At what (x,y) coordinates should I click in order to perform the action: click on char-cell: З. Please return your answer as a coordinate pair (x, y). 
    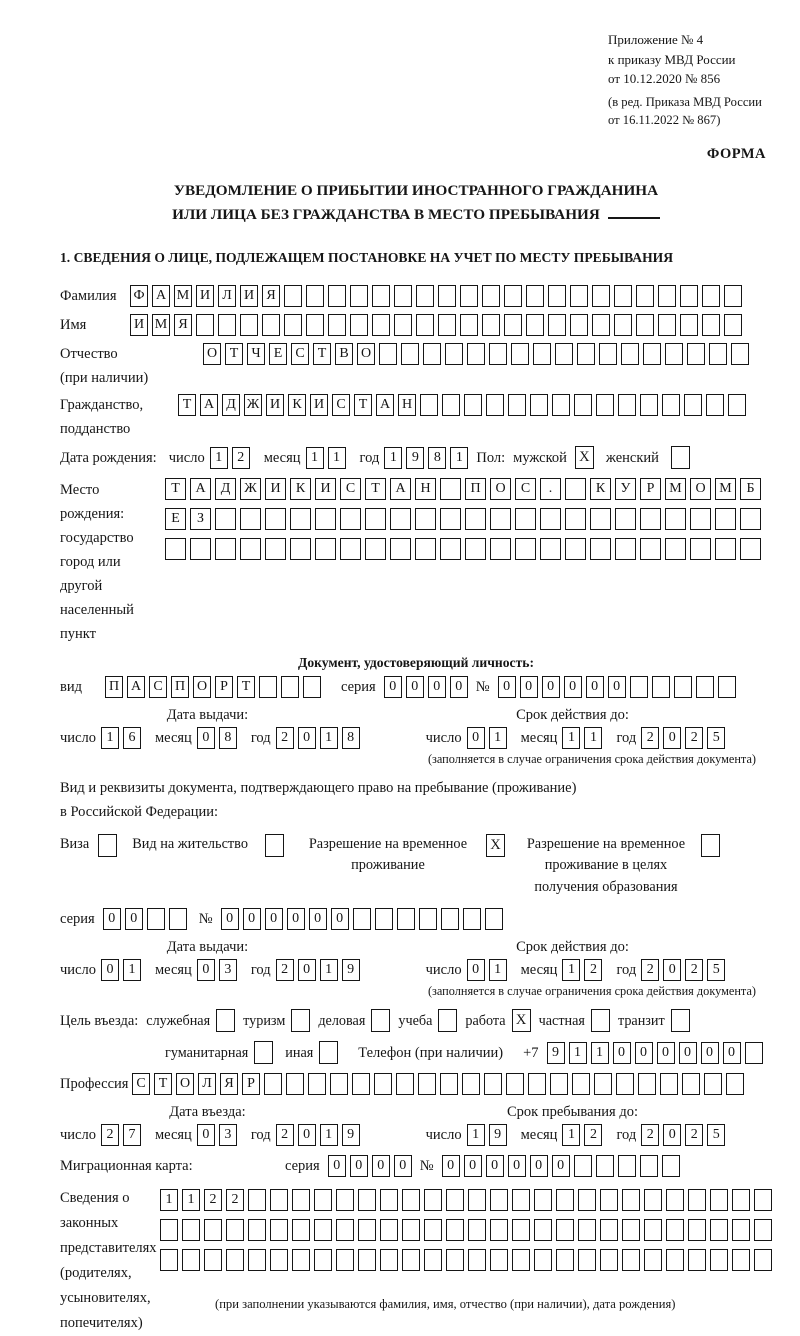
    Looking at the image, I should click on (200, 519).